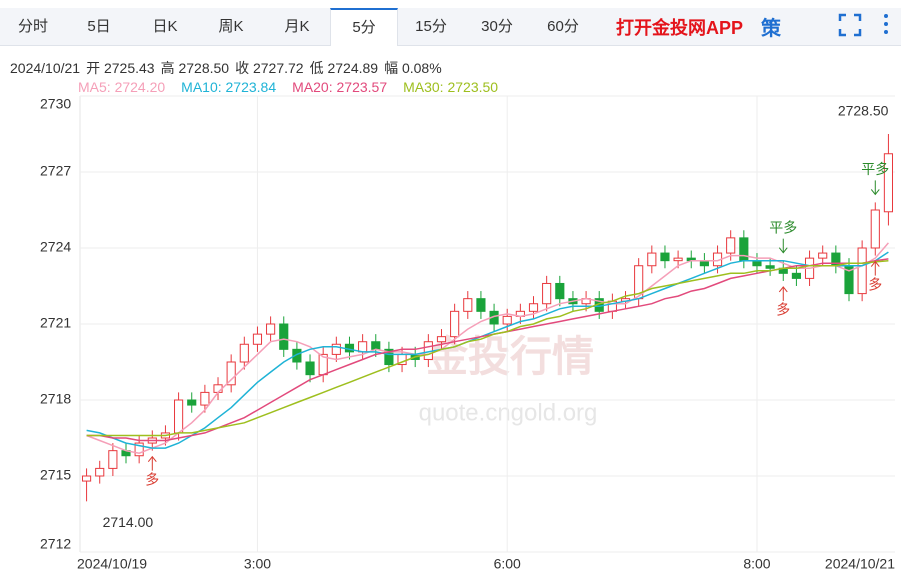  Describe the element at coordinates (340, 87) in the screenshot. I see `legend-entry: MA20: 2723.57` at that location.